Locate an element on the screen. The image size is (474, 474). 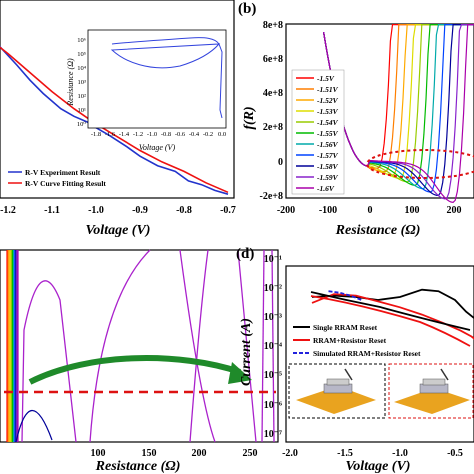
device-top-right is located at coordinates (434, 382).